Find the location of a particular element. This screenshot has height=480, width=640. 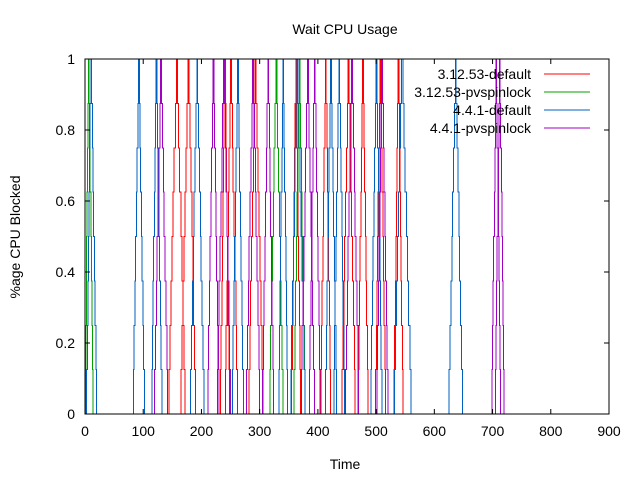

x-tick-label: 800 is located at coordinates (551, 431).